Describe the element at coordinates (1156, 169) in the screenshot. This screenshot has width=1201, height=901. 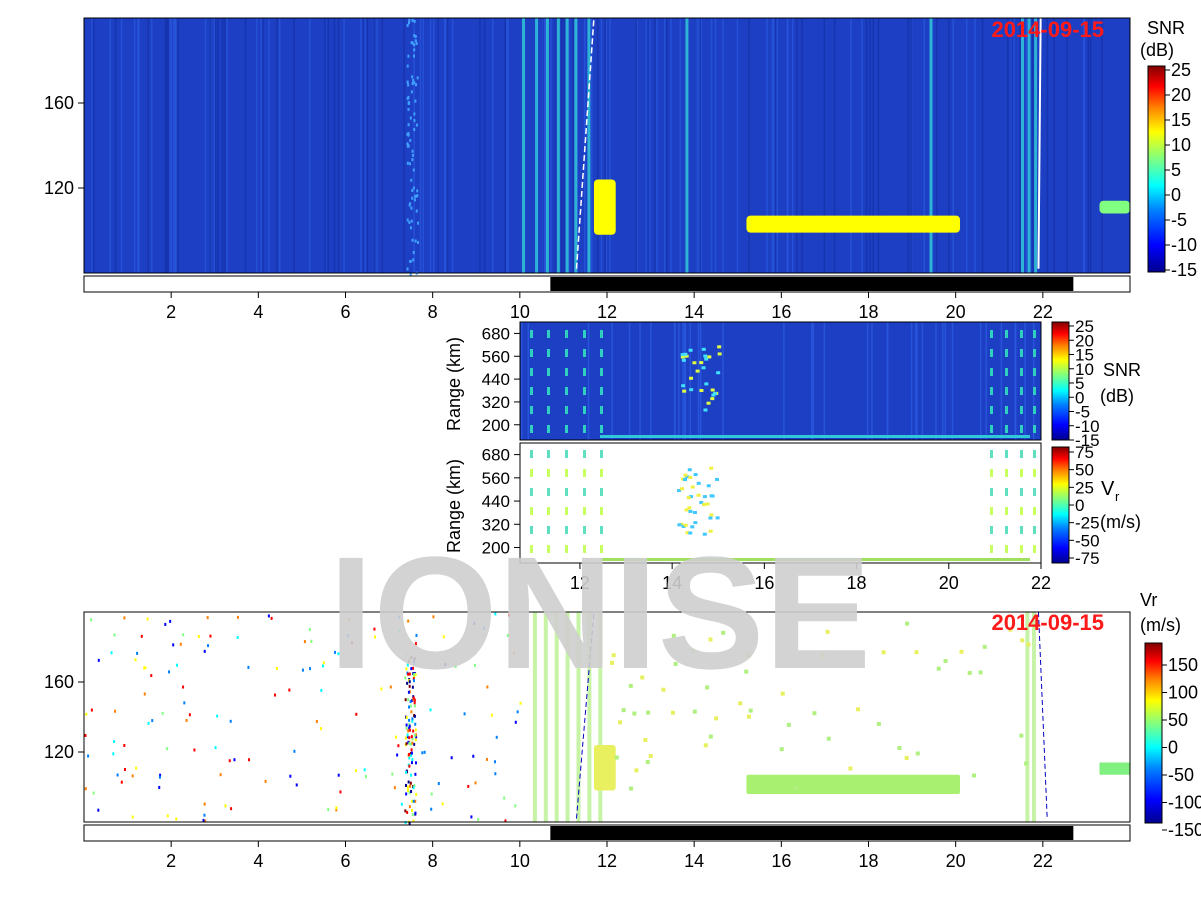
I see `top-colorbar` at that location.